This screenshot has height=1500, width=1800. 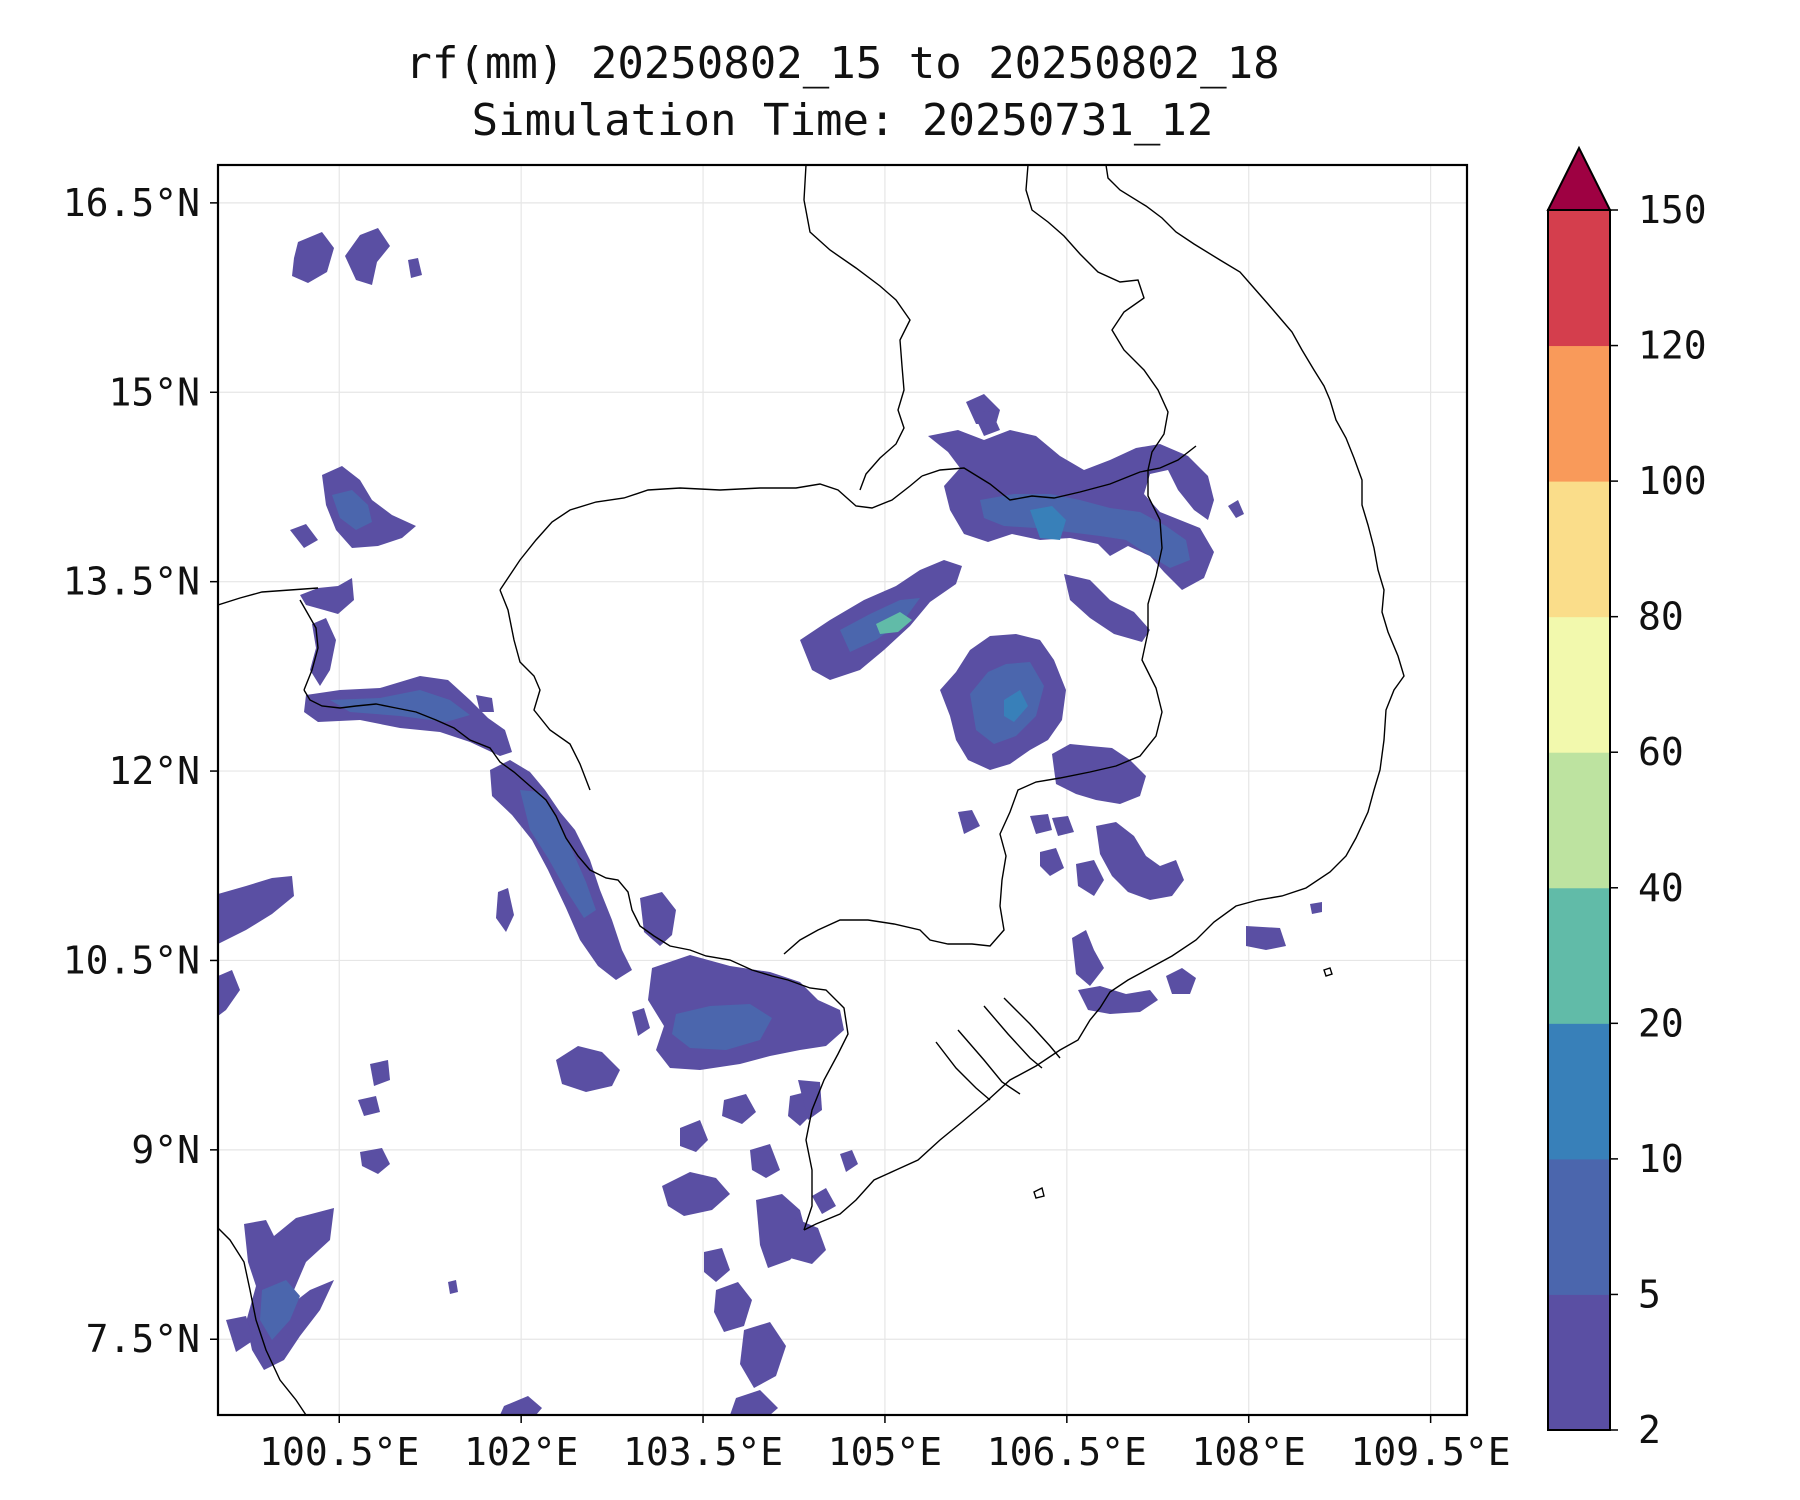 I want to click on lat-tick-label: 13.5°N, so click(x=131, y=582).